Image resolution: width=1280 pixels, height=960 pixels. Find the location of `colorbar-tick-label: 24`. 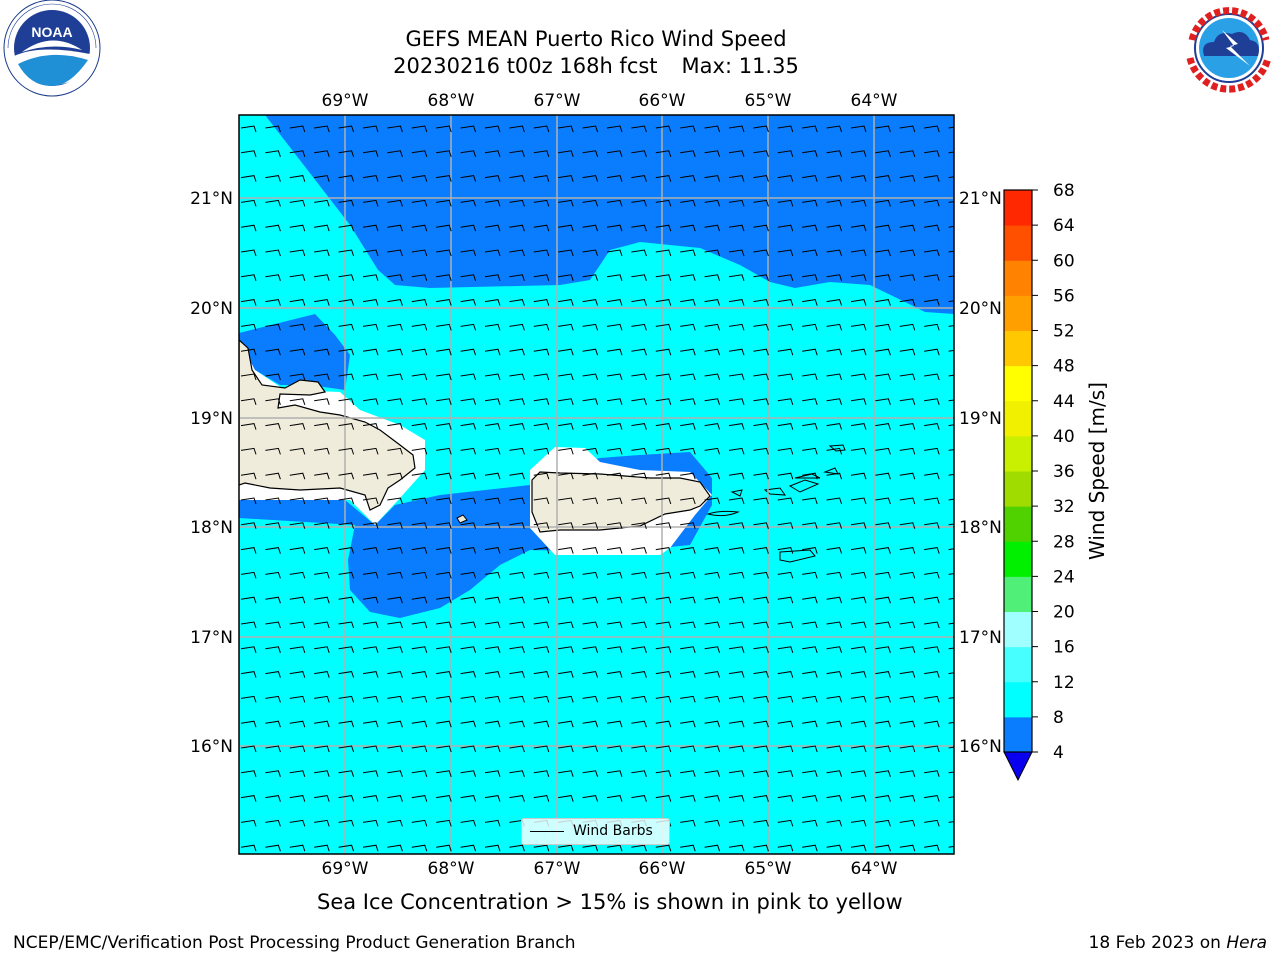

colorbar-tick-label: 24 is located at coordinates (1064, 577).